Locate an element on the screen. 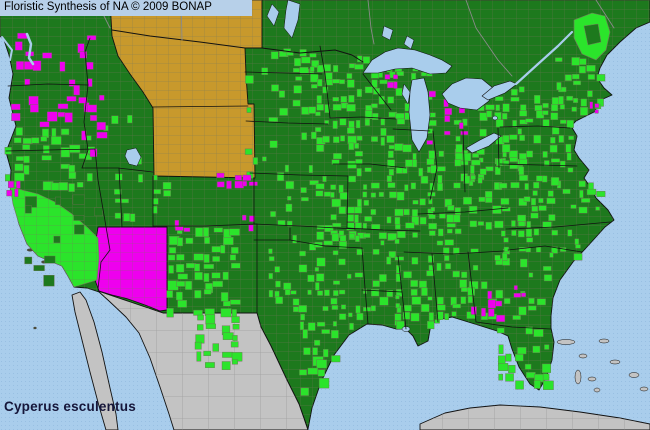 The height and width of the screenshot is (430, 650). state-ca-nv is located at coordinates (102, 219).